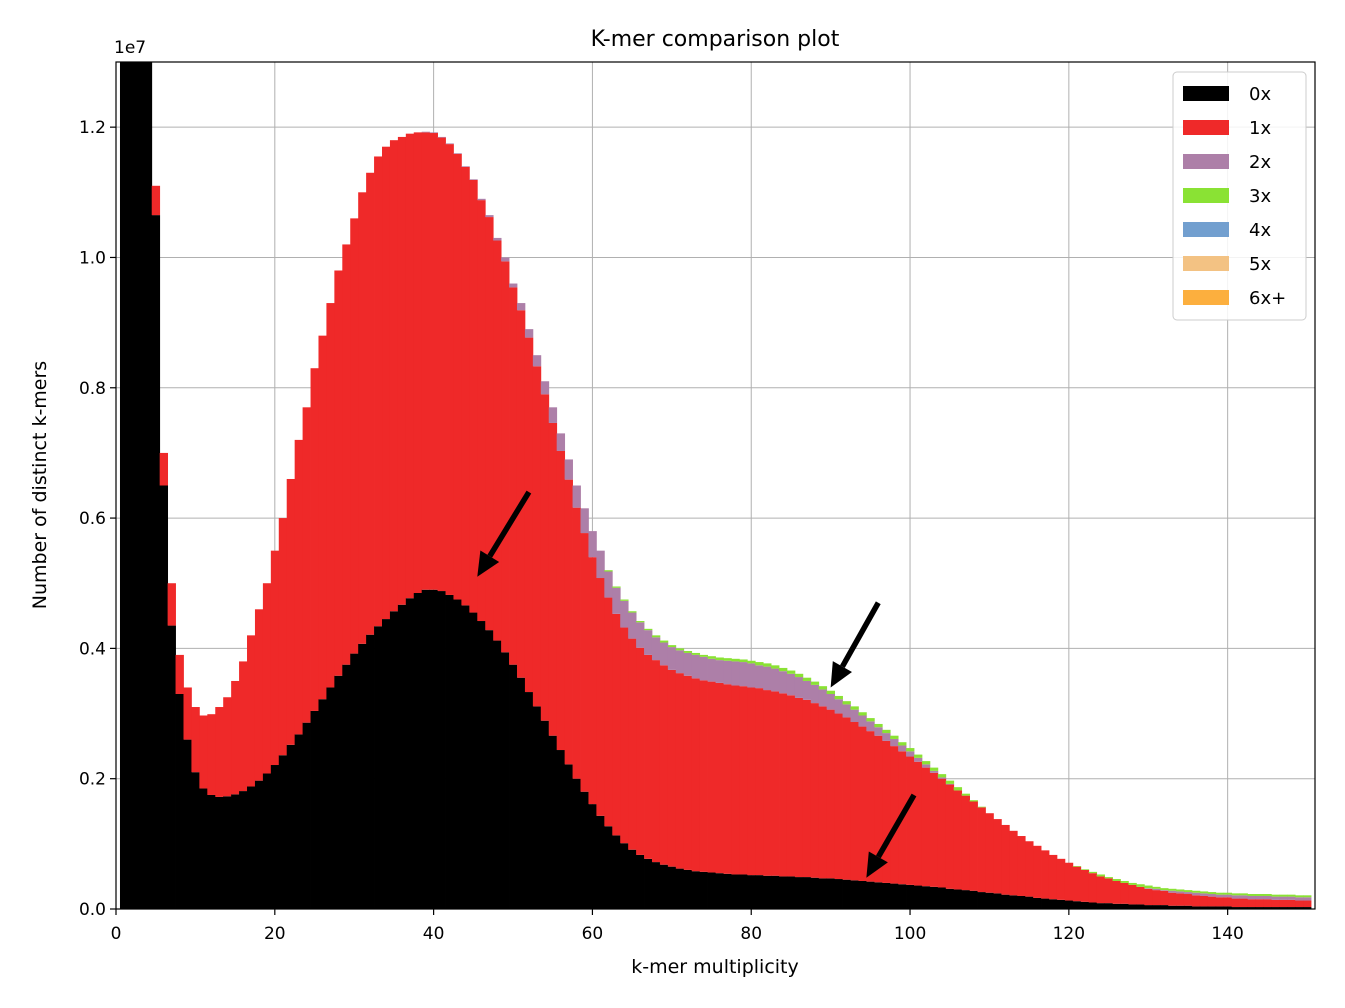  What do you see at coordinates (1239, 196) in the screenshot?
I see `legend: 0x 1x 2x 3x 4x 5x 6x+` at bounding box center [1239, 196].